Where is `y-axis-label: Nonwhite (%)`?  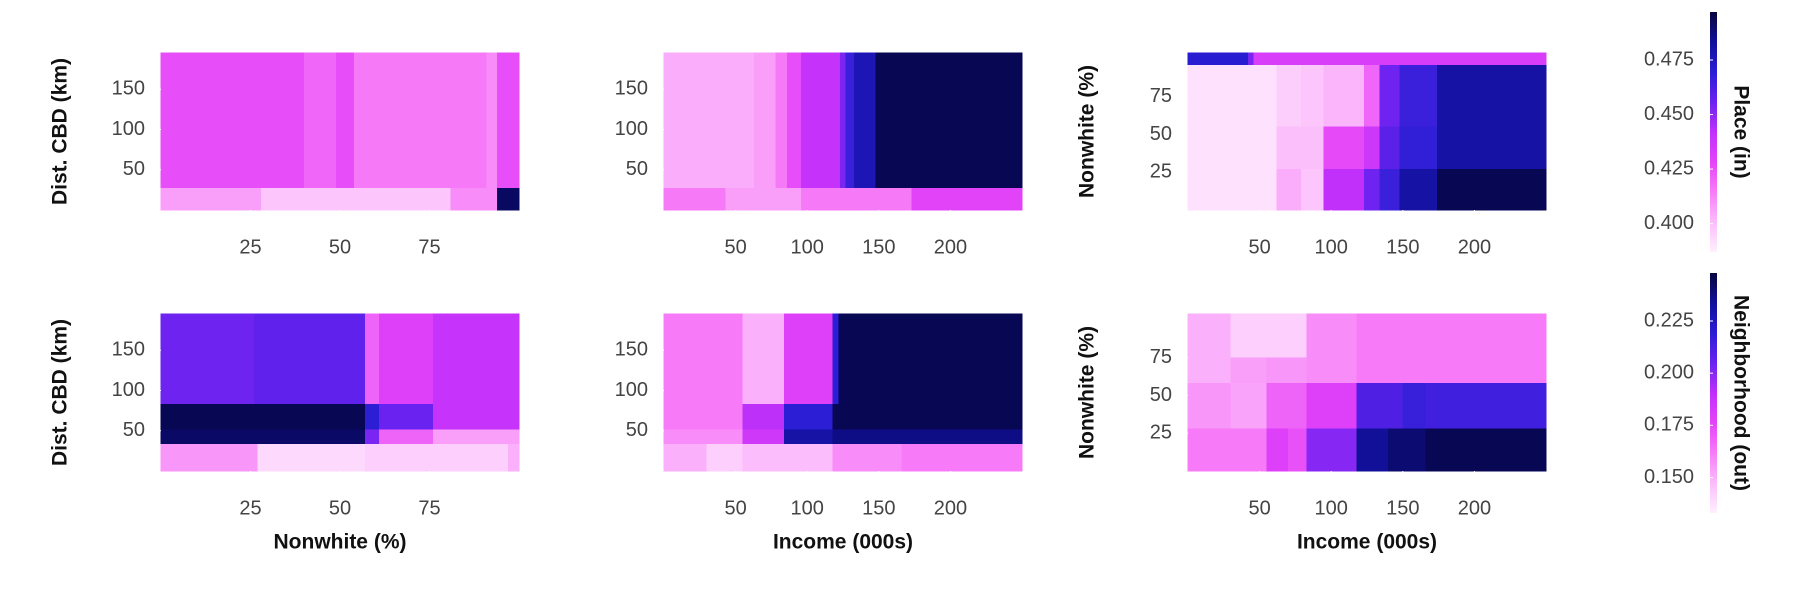
y-axis-label: Nonwhite (%) is located at coordinates (1087, 392).